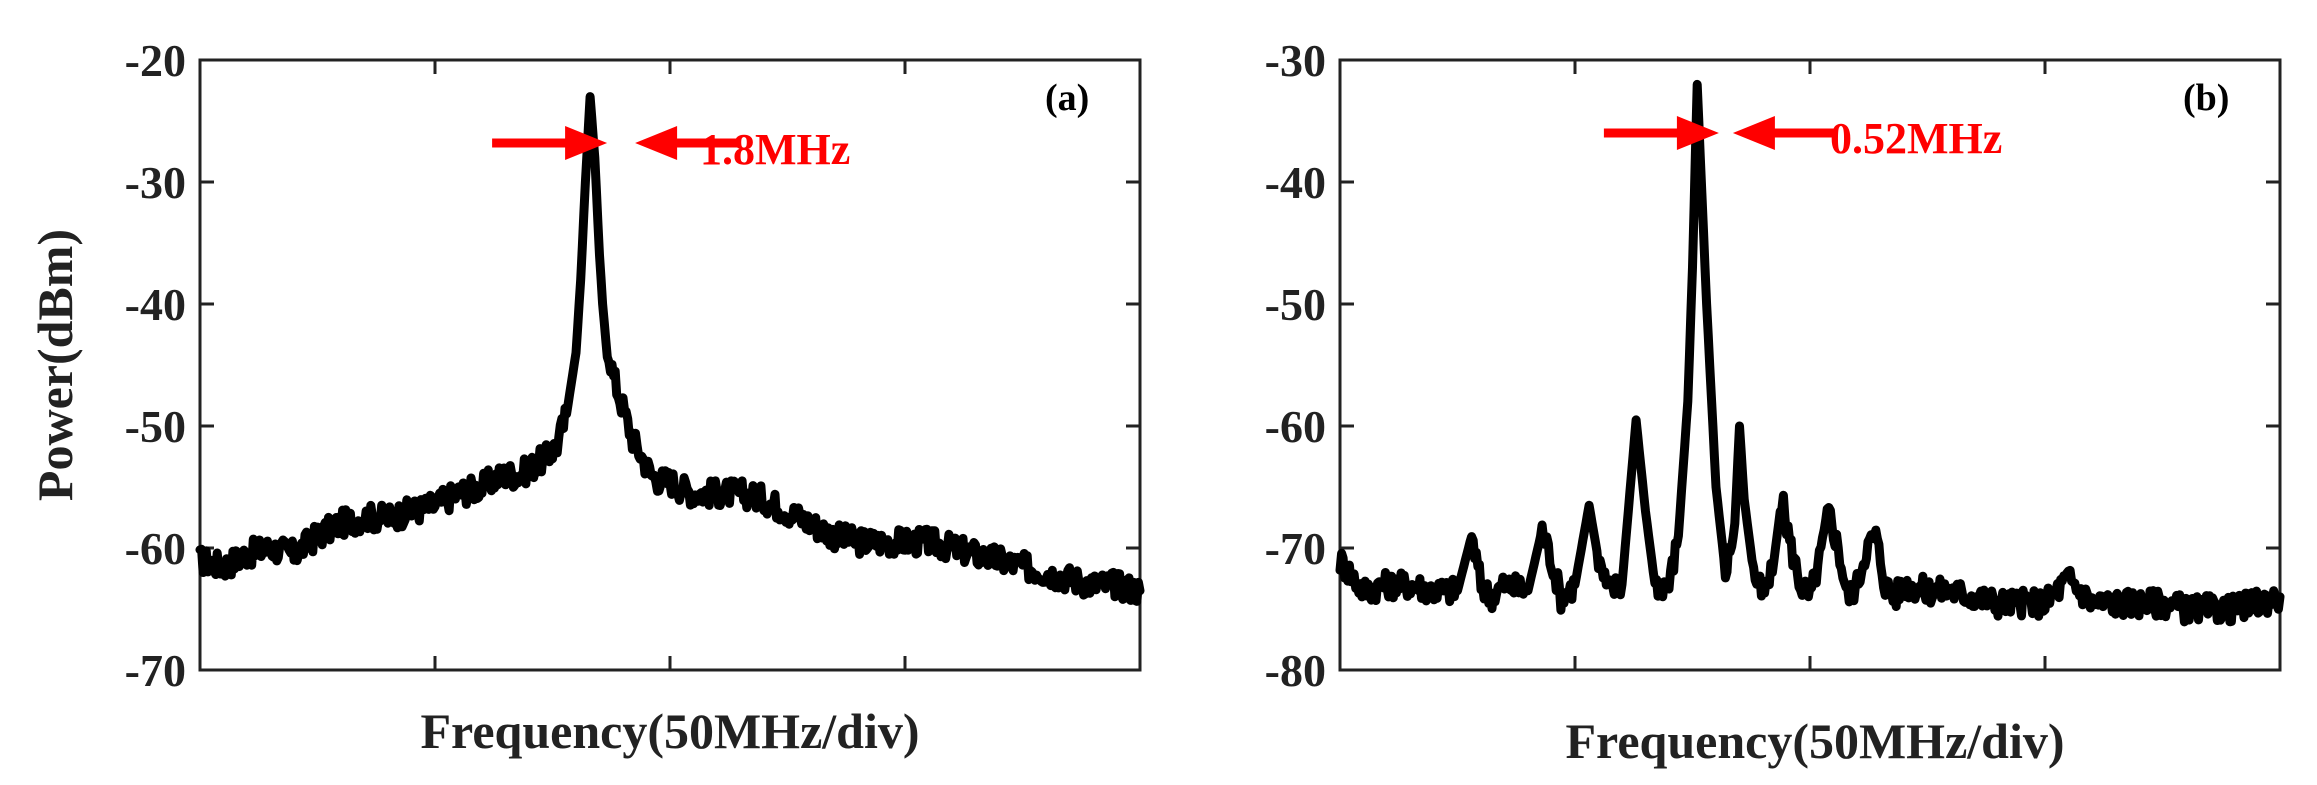 This screenshot has width=2317, height=785. Describe the element at coordinates (155, 304) in the screenshot. I see `panel-a-y-tick-label: -40` at that location.